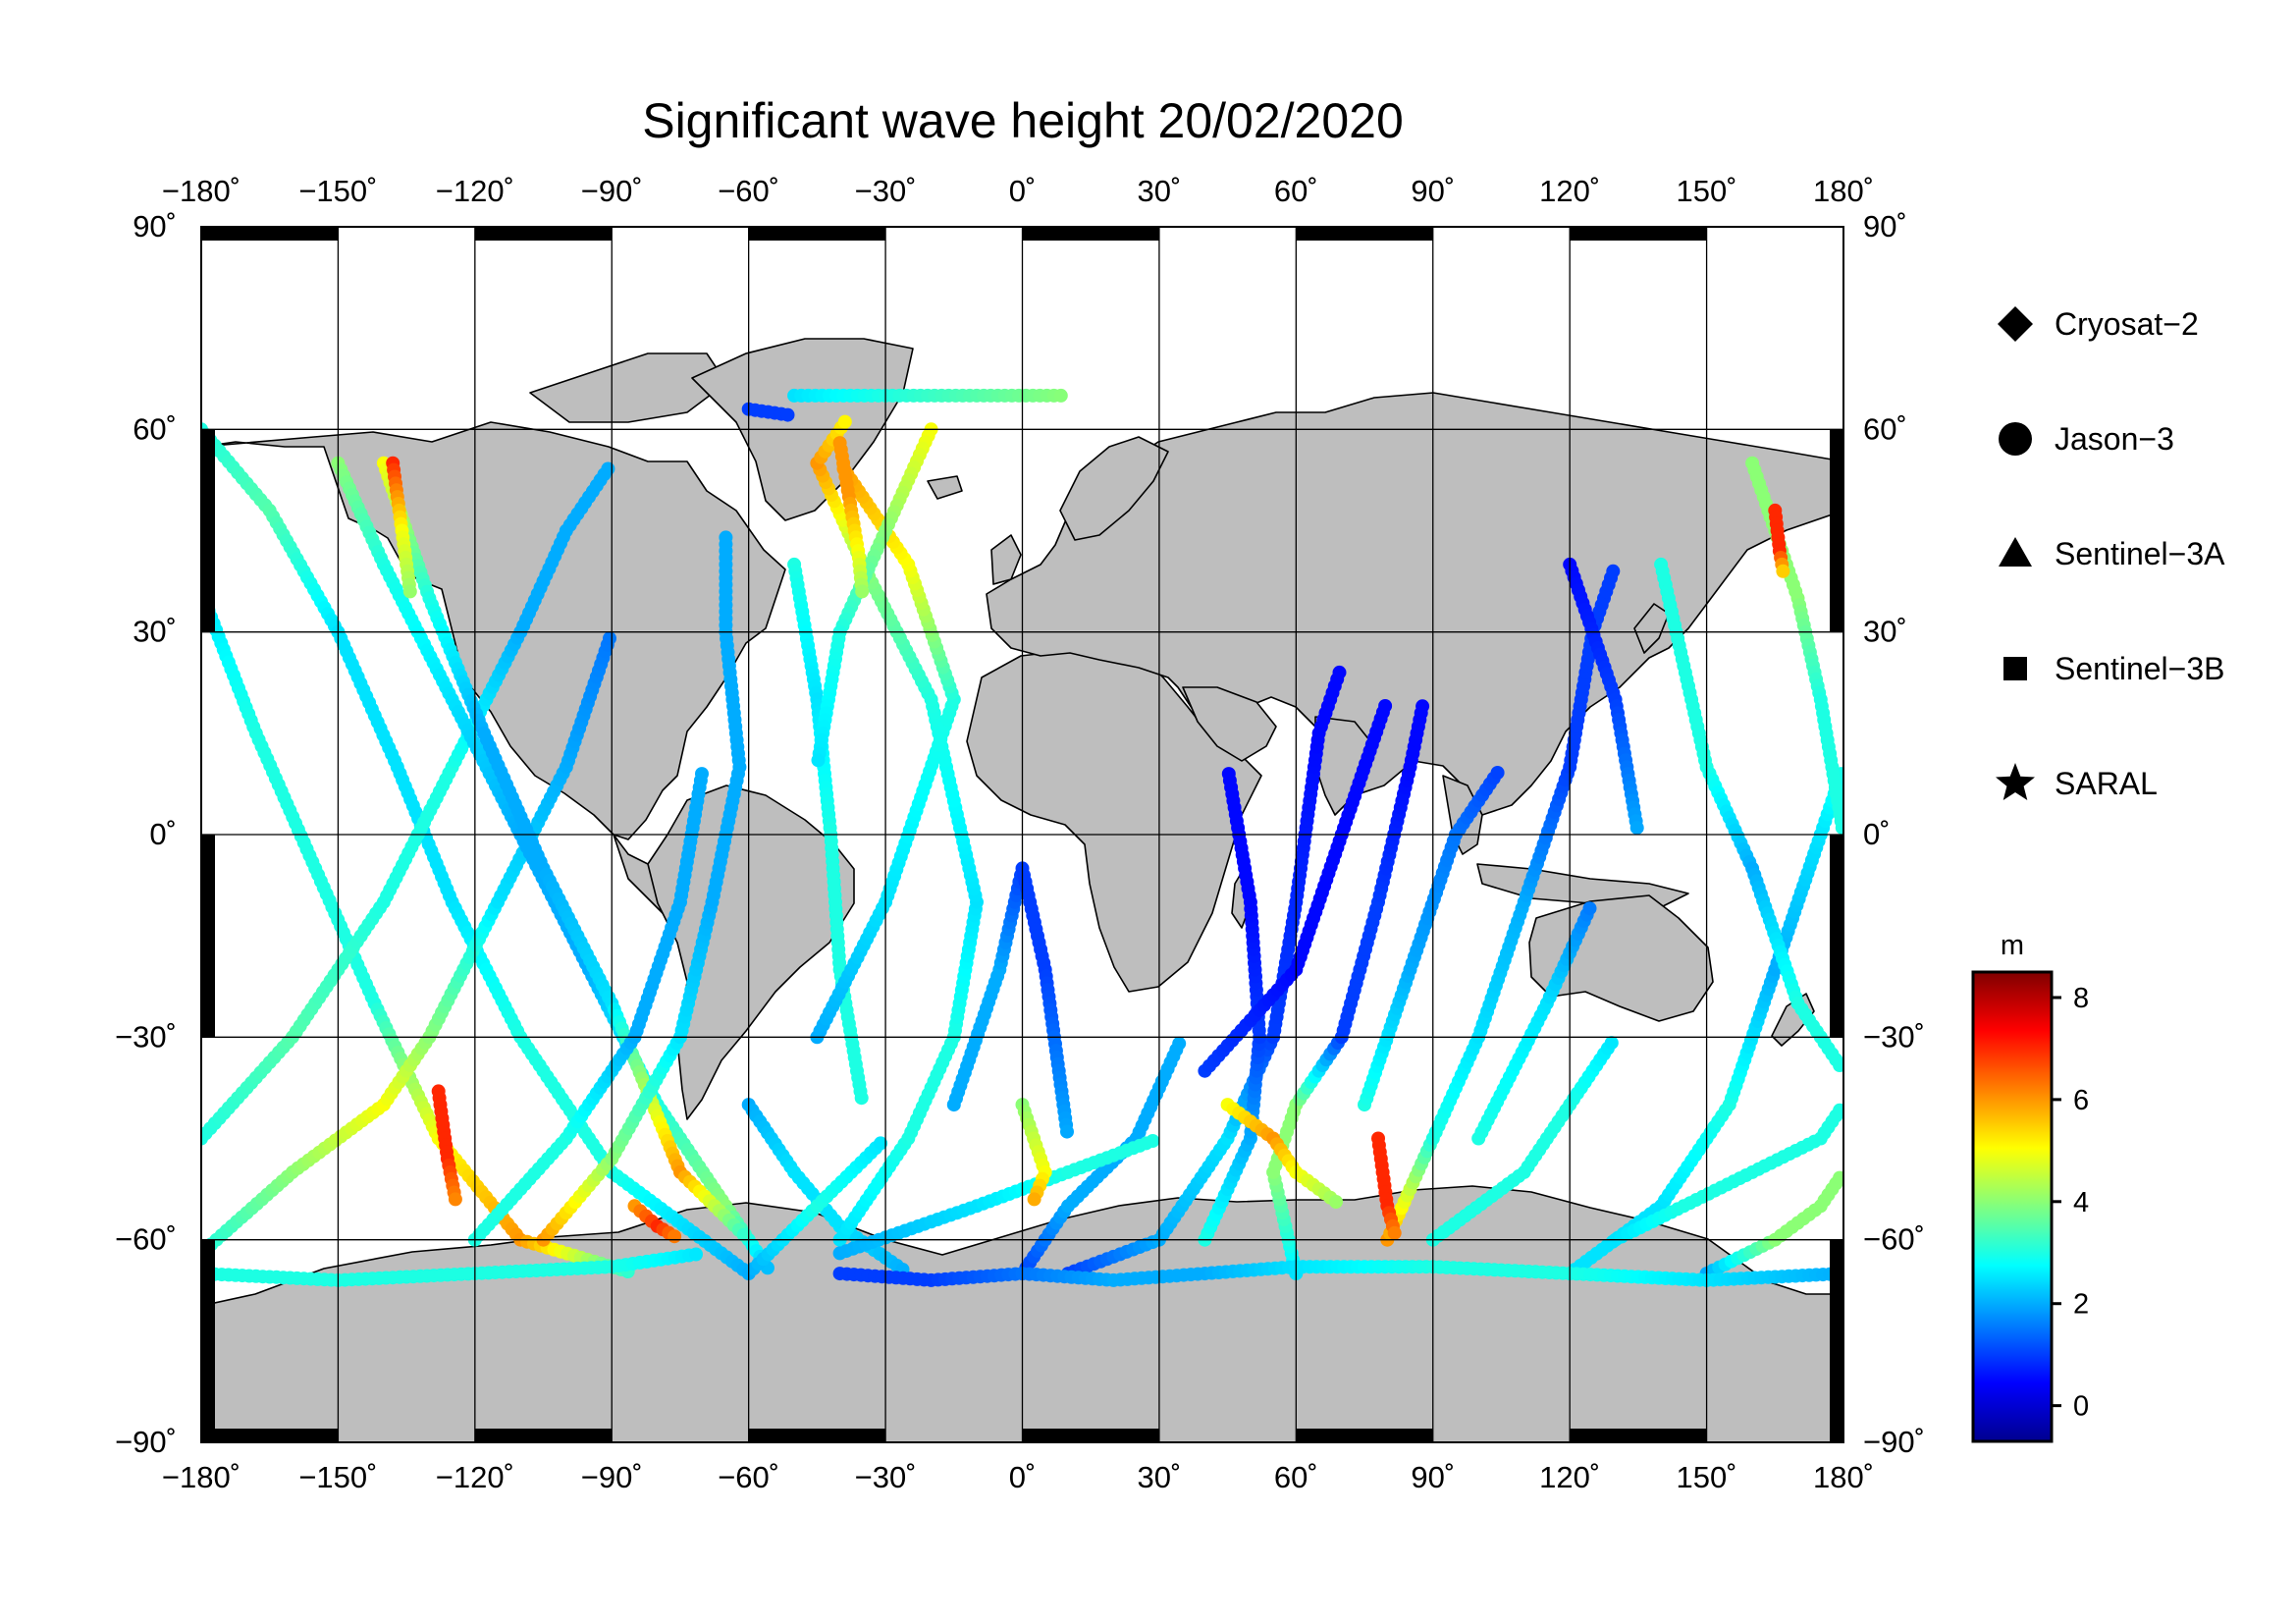 Image resolution: width=2296 pixels, height=1623 pixels. Describe the element at coordinates (2081, 1100) in the screenshot. I see `colorbar-tick-label: 6` at that location.